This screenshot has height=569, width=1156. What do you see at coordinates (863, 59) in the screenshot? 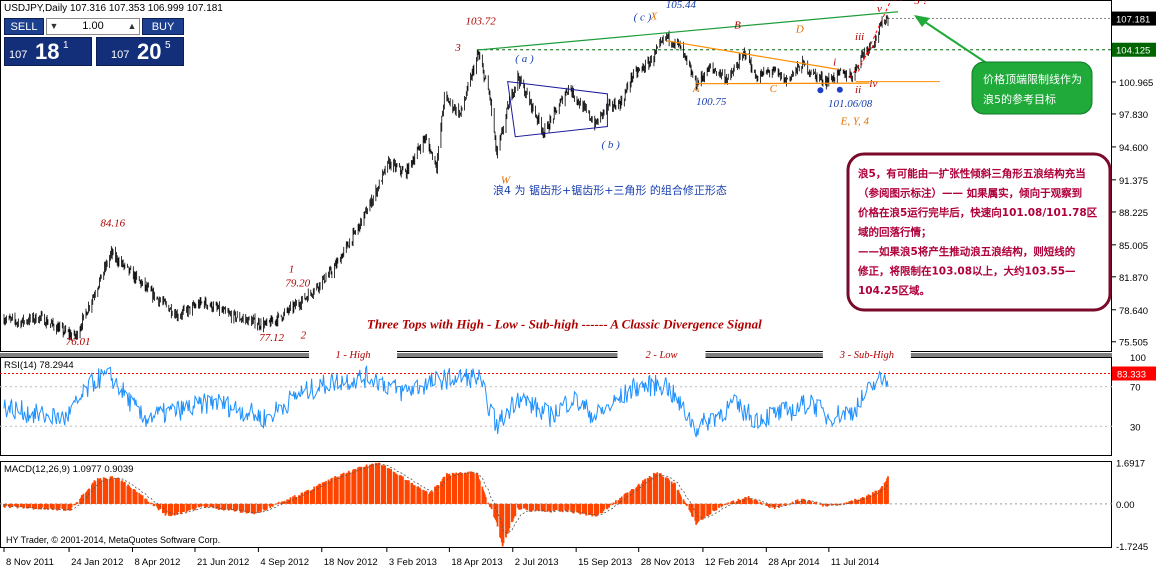
I see `wave5-channel-lower` at bounding box center [863, 59].